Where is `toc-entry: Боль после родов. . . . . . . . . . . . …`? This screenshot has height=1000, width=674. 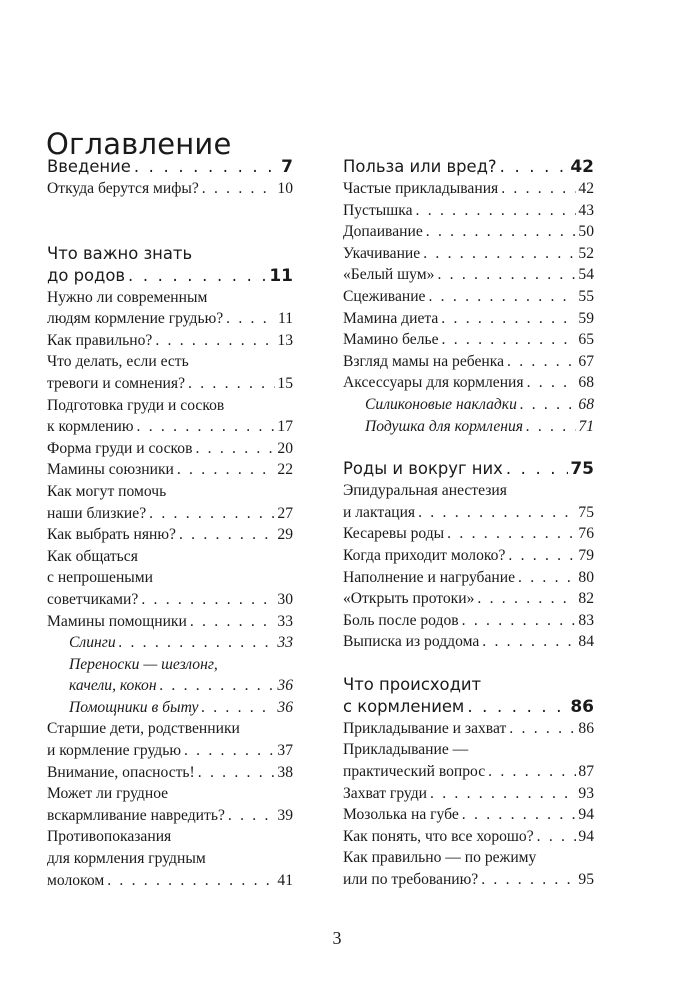 toc-entry: Боль после родов. . . . . . . . . . . . … is located at coordinates (468, 621).